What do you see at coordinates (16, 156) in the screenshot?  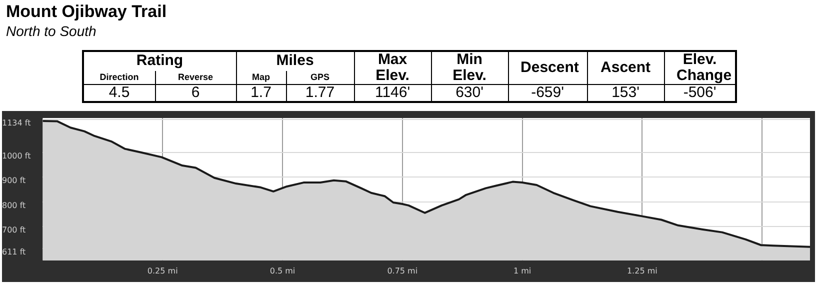 I see `y-tick-label: 1000 ft` at bounding box center [16, 156].